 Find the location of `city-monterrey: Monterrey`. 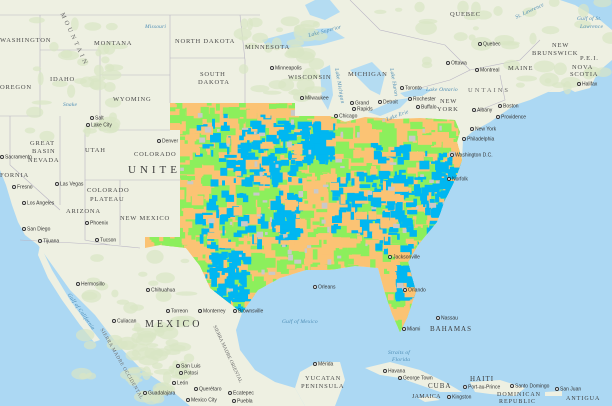

city-monterrey: Monterrey is located at coordinates (212, 311).